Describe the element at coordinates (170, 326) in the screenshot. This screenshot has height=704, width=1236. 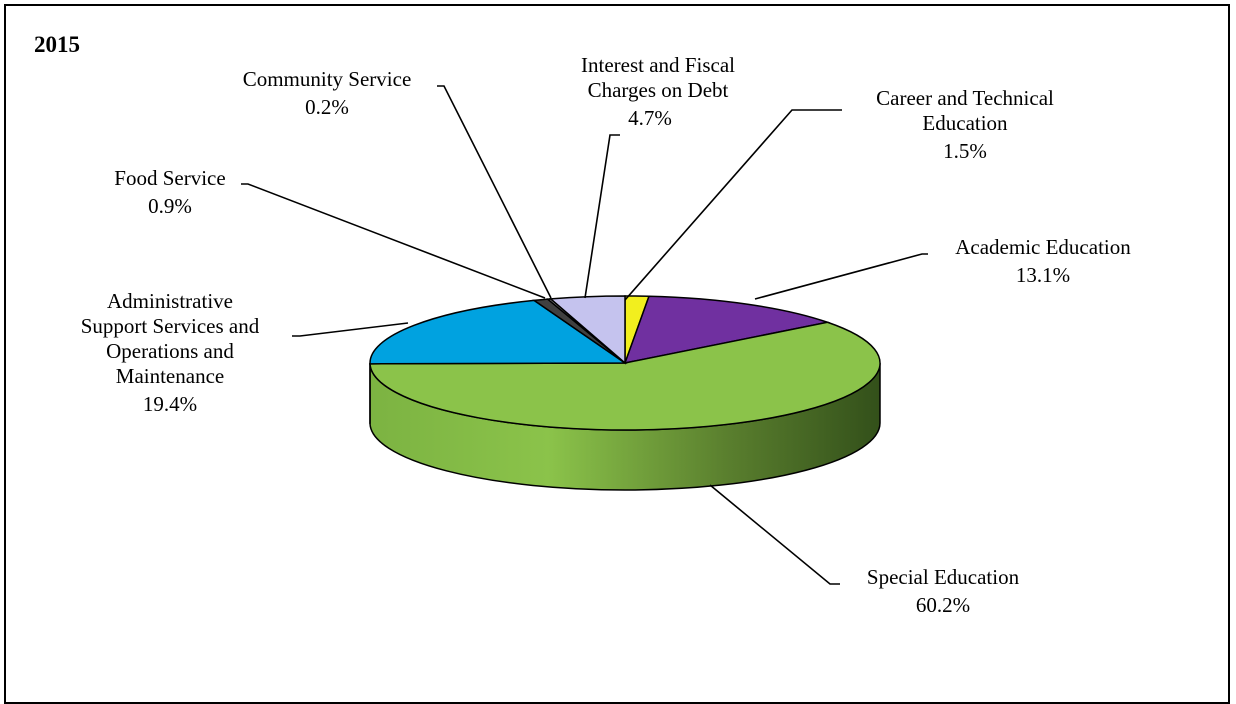
I see `slice-label-admin: Support Services and` at that location.